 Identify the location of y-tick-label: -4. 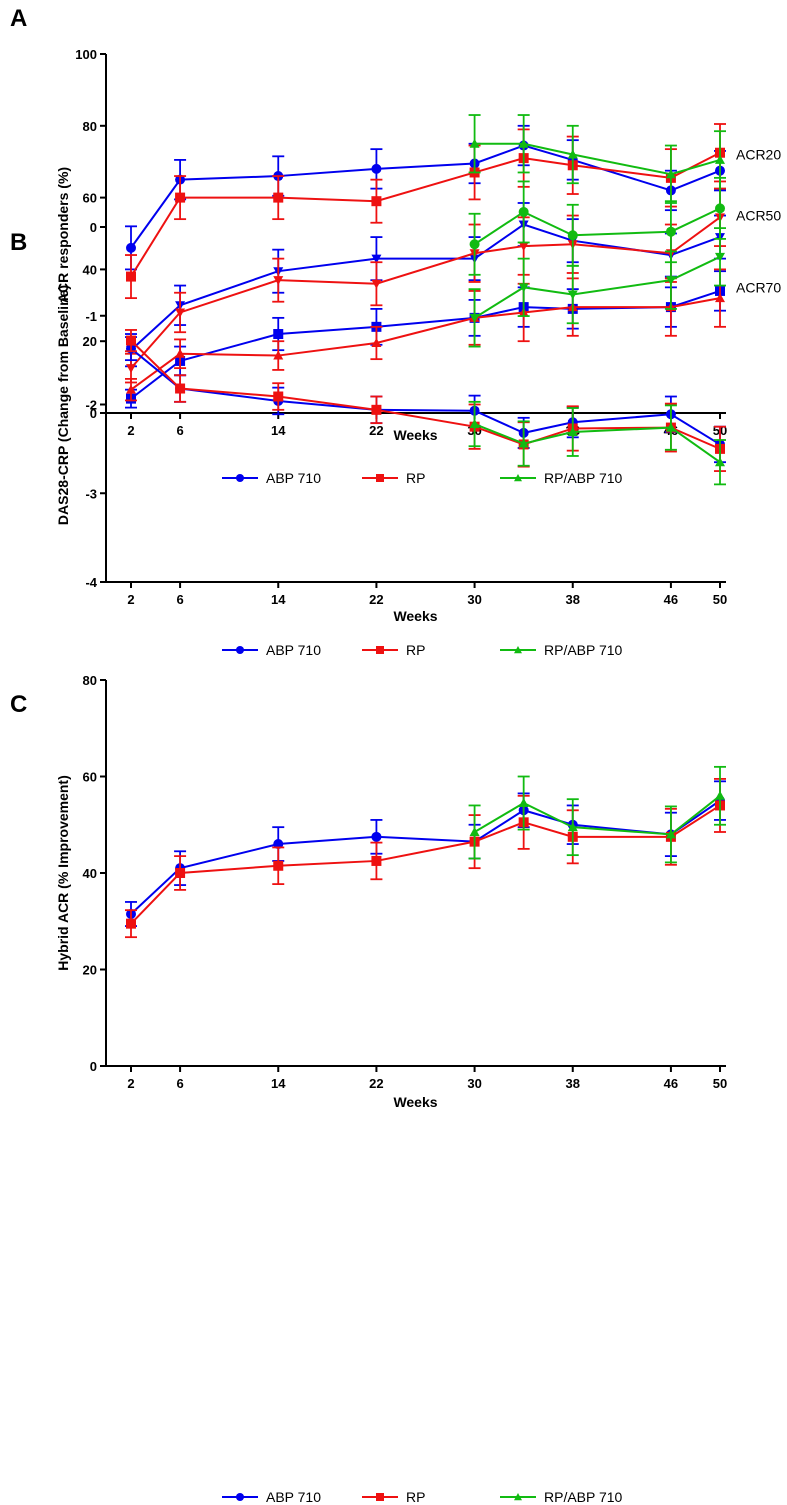
(91, 582).